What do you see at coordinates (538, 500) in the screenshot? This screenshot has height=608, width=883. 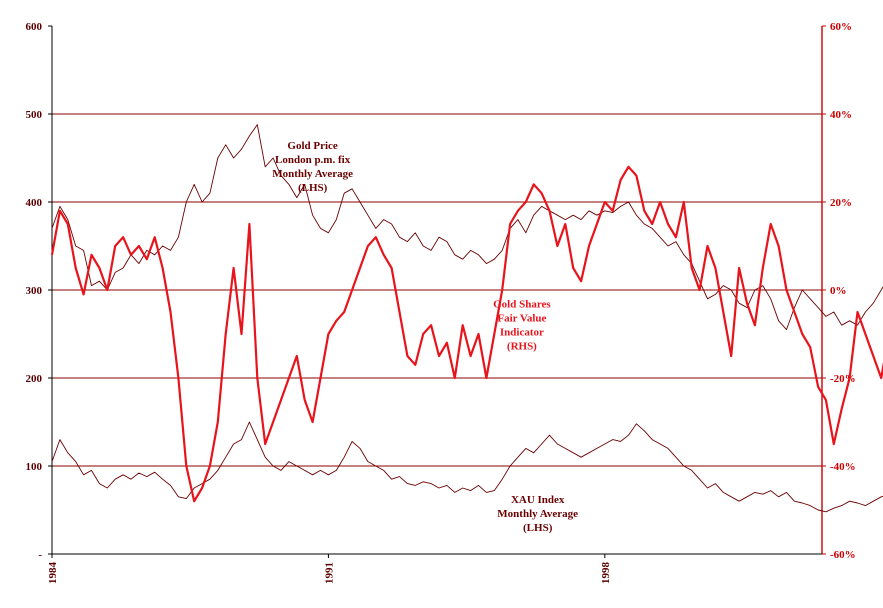 I see `xau-annotation-line: XAU Index` at bounding box center [538, 500].